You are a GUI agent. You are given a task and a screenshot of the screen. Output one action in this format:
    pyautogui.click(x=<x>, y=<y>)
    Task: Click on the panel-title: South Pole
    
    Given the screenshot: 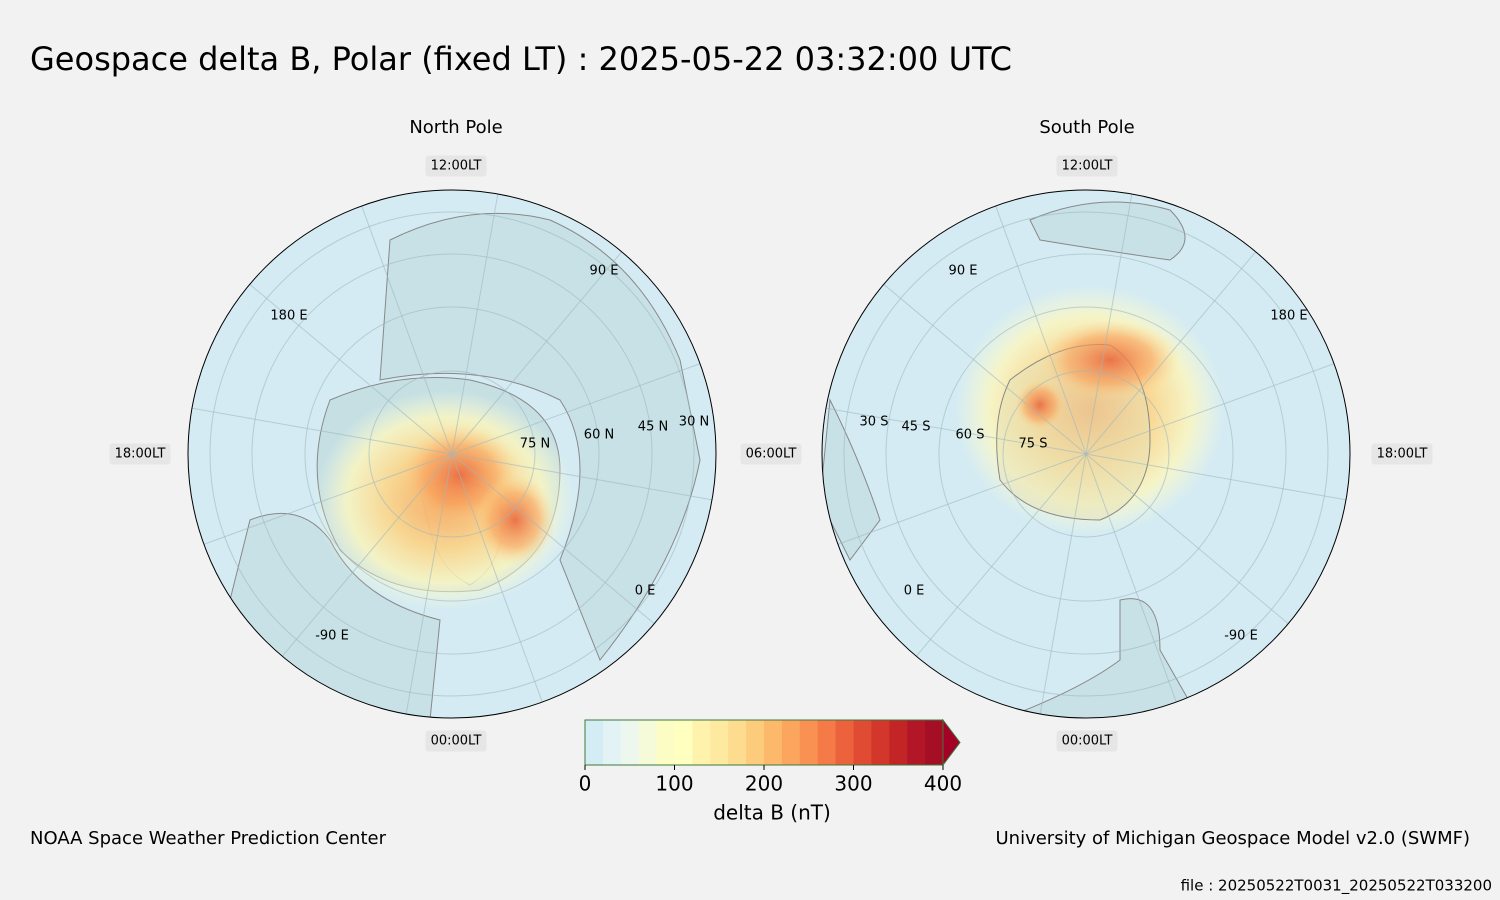 What is the action you would take?
    pyautogui.click(x=1086, y=127)
    